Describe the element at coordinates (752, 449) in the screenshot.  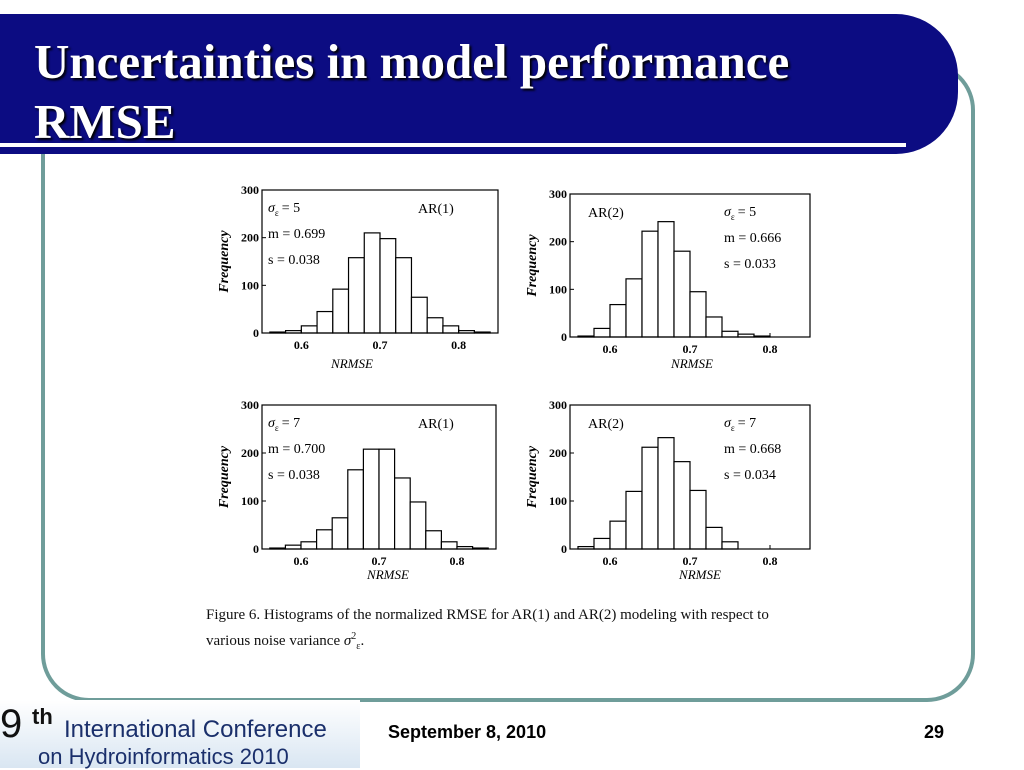
I see `mean-annotation: m = 0.668` at that location.